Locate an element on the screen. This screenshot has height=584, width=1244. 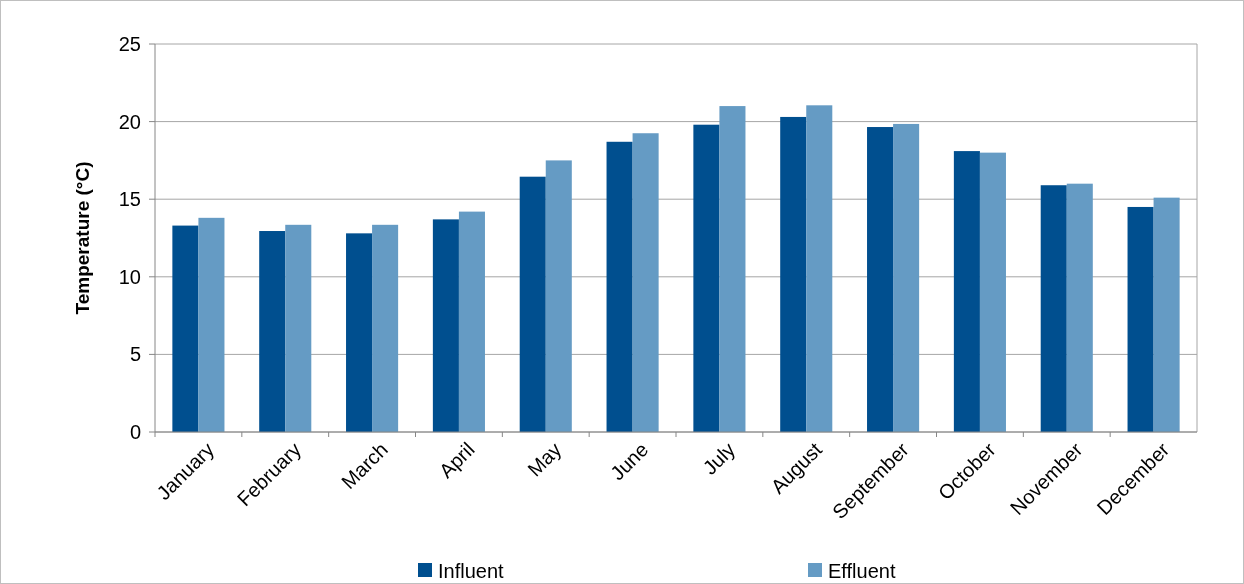
x-tick-label: July is located at coordinates (719, 458).